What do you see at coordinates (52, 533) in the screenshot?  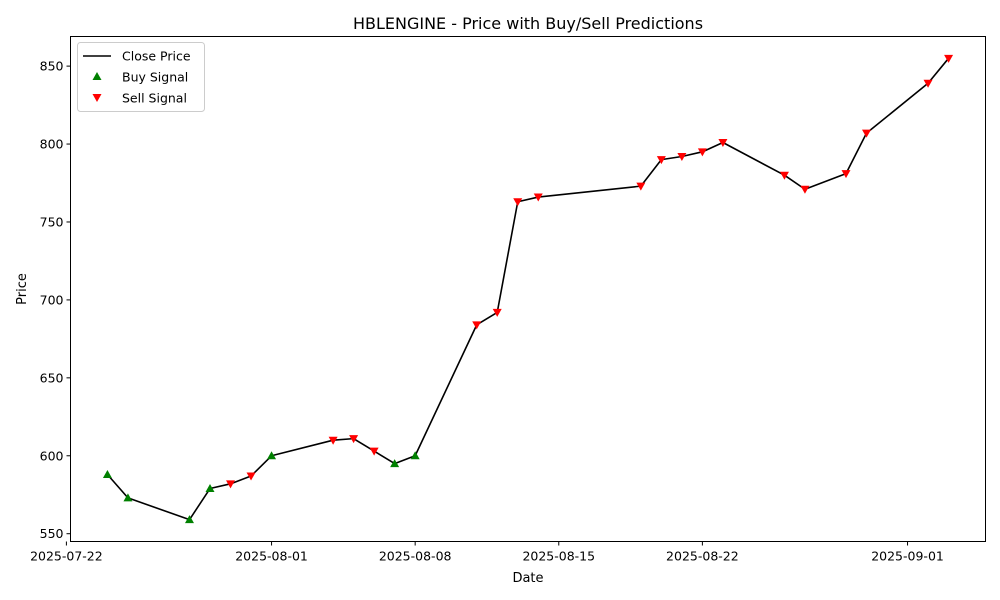 I see `y-tick-label: 550` at bounding box center [52, 533].